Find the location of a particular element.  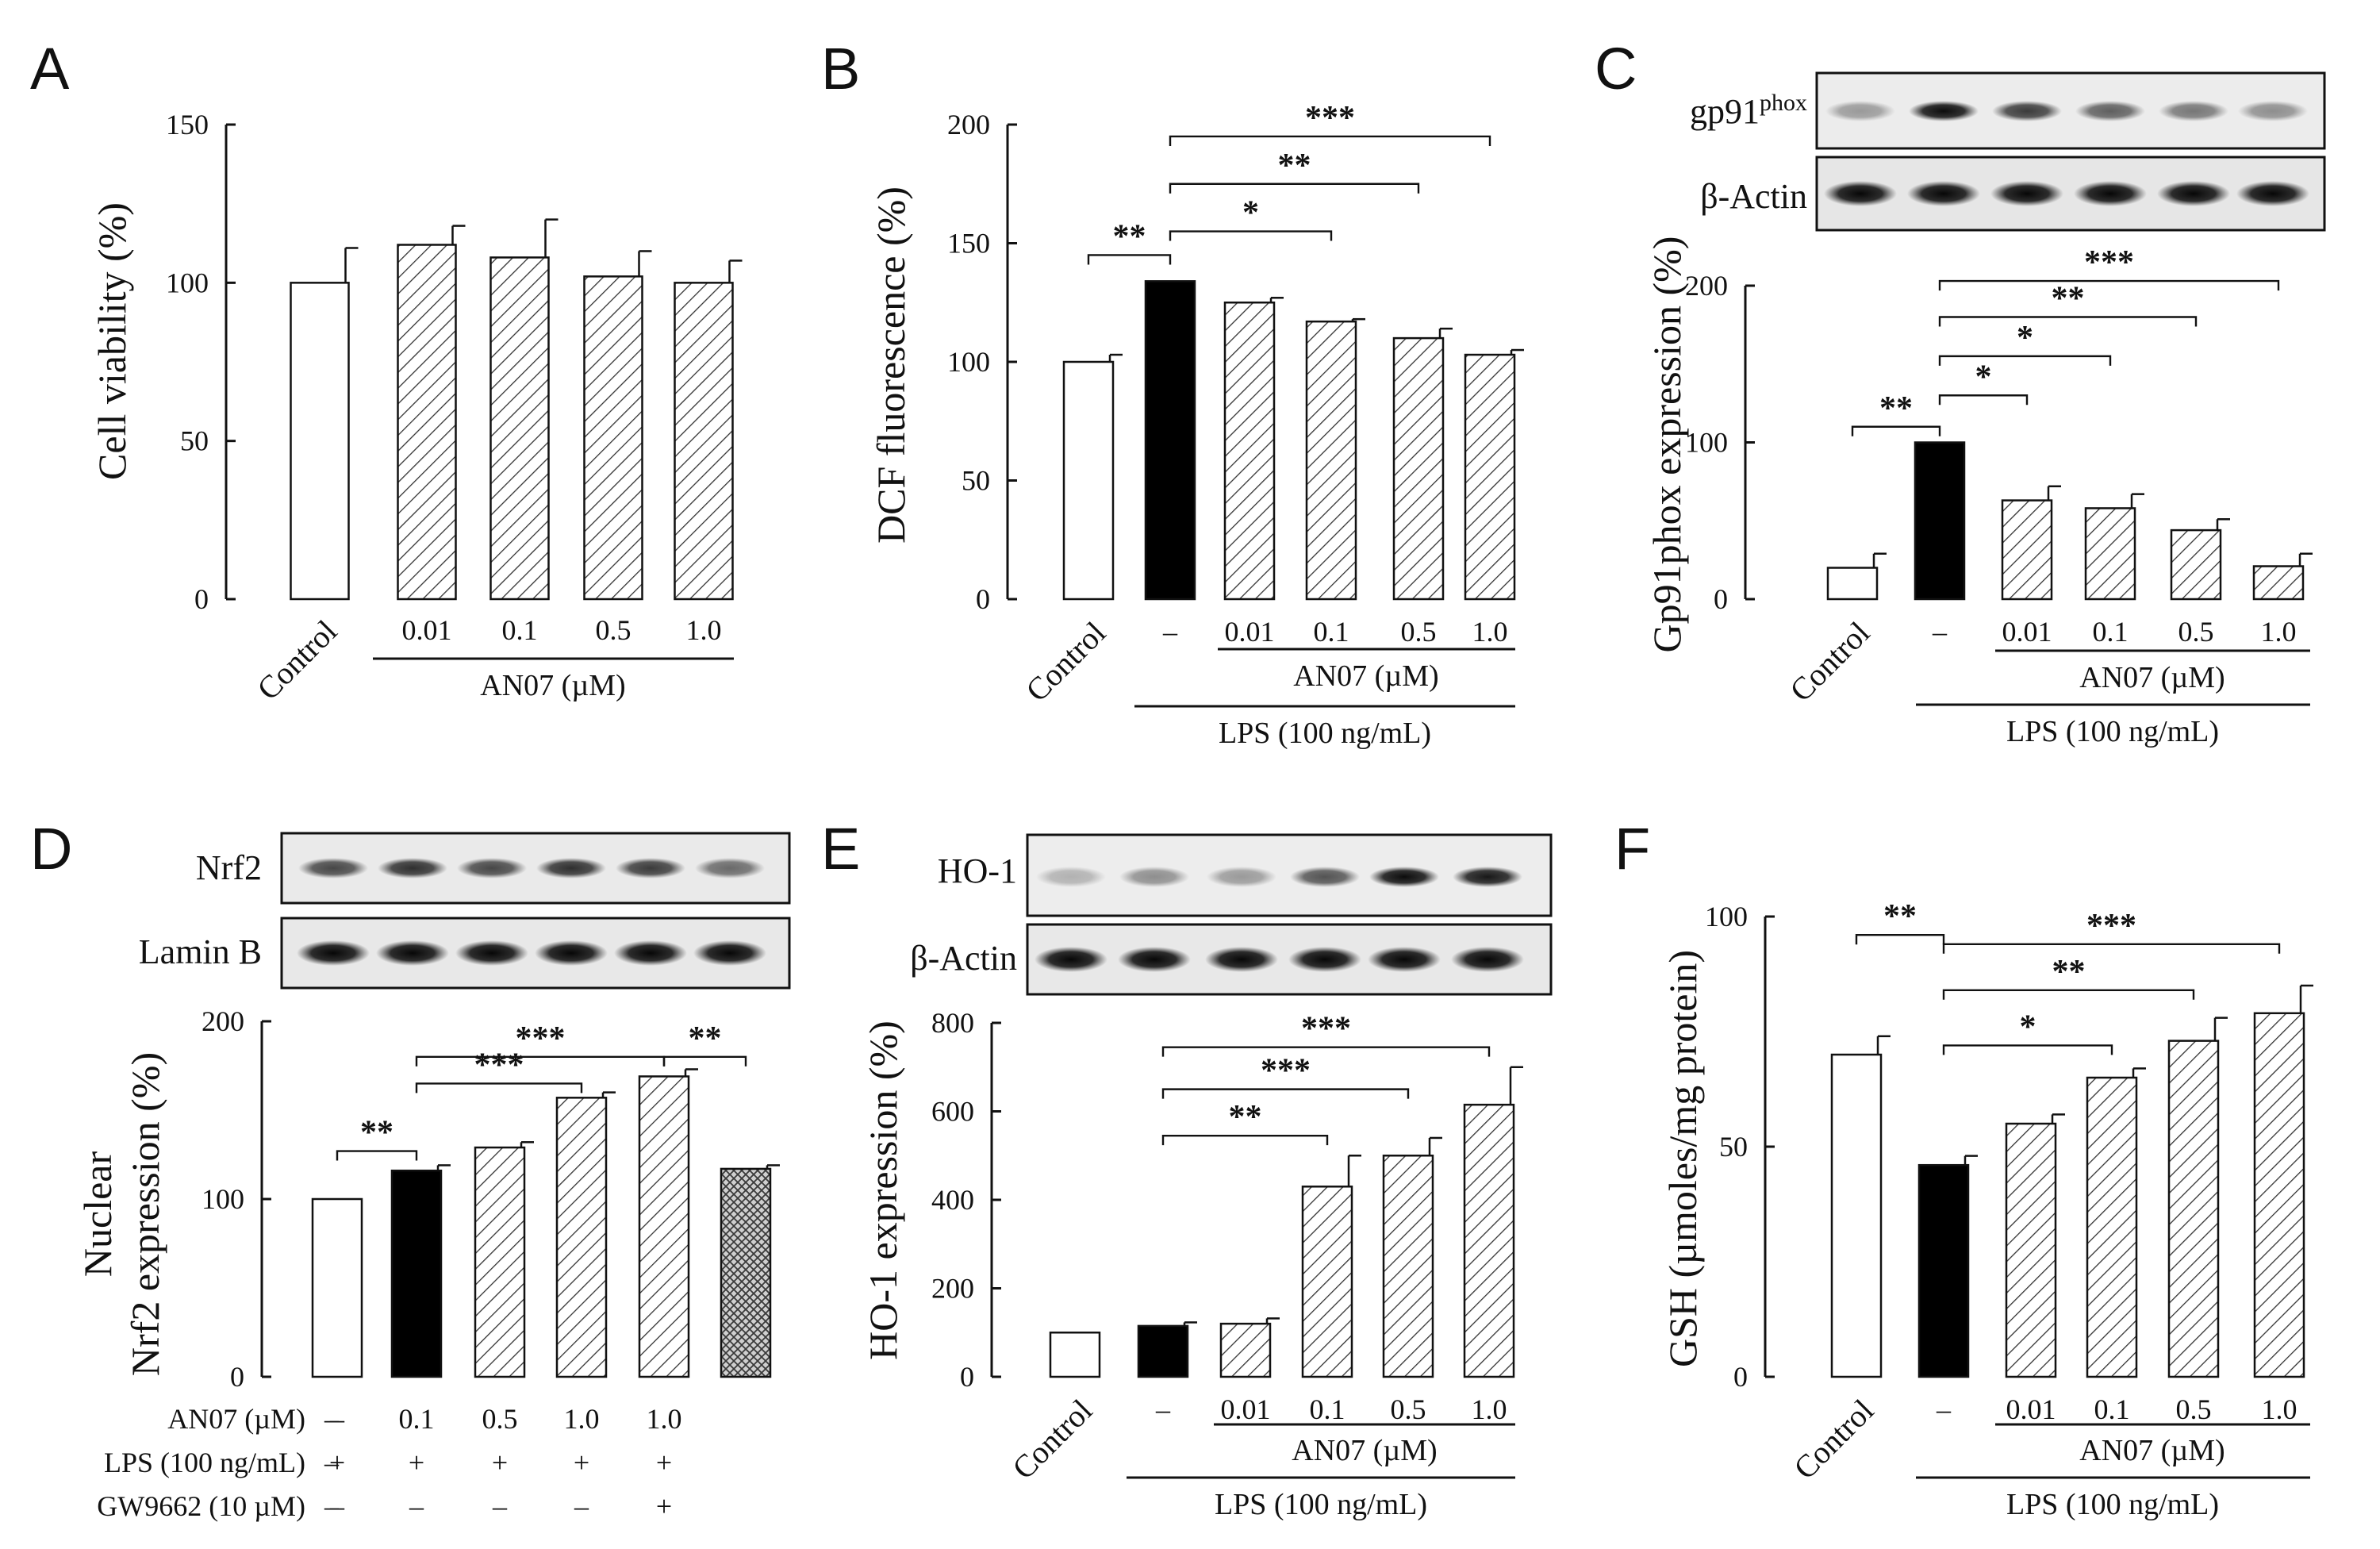

panel-label-a: A is located at coordinates (50, 69).